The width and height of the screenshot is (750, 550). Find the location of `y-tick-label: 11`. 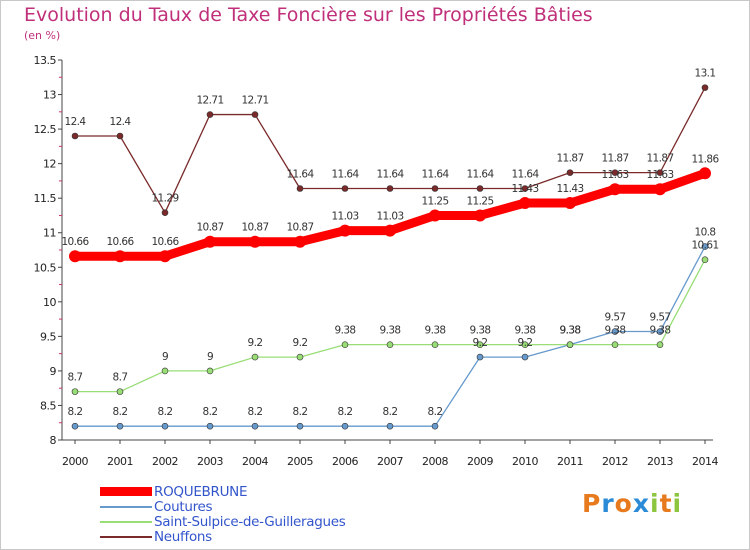

y-tick-label: 11 is located at coordinates (49, 233).